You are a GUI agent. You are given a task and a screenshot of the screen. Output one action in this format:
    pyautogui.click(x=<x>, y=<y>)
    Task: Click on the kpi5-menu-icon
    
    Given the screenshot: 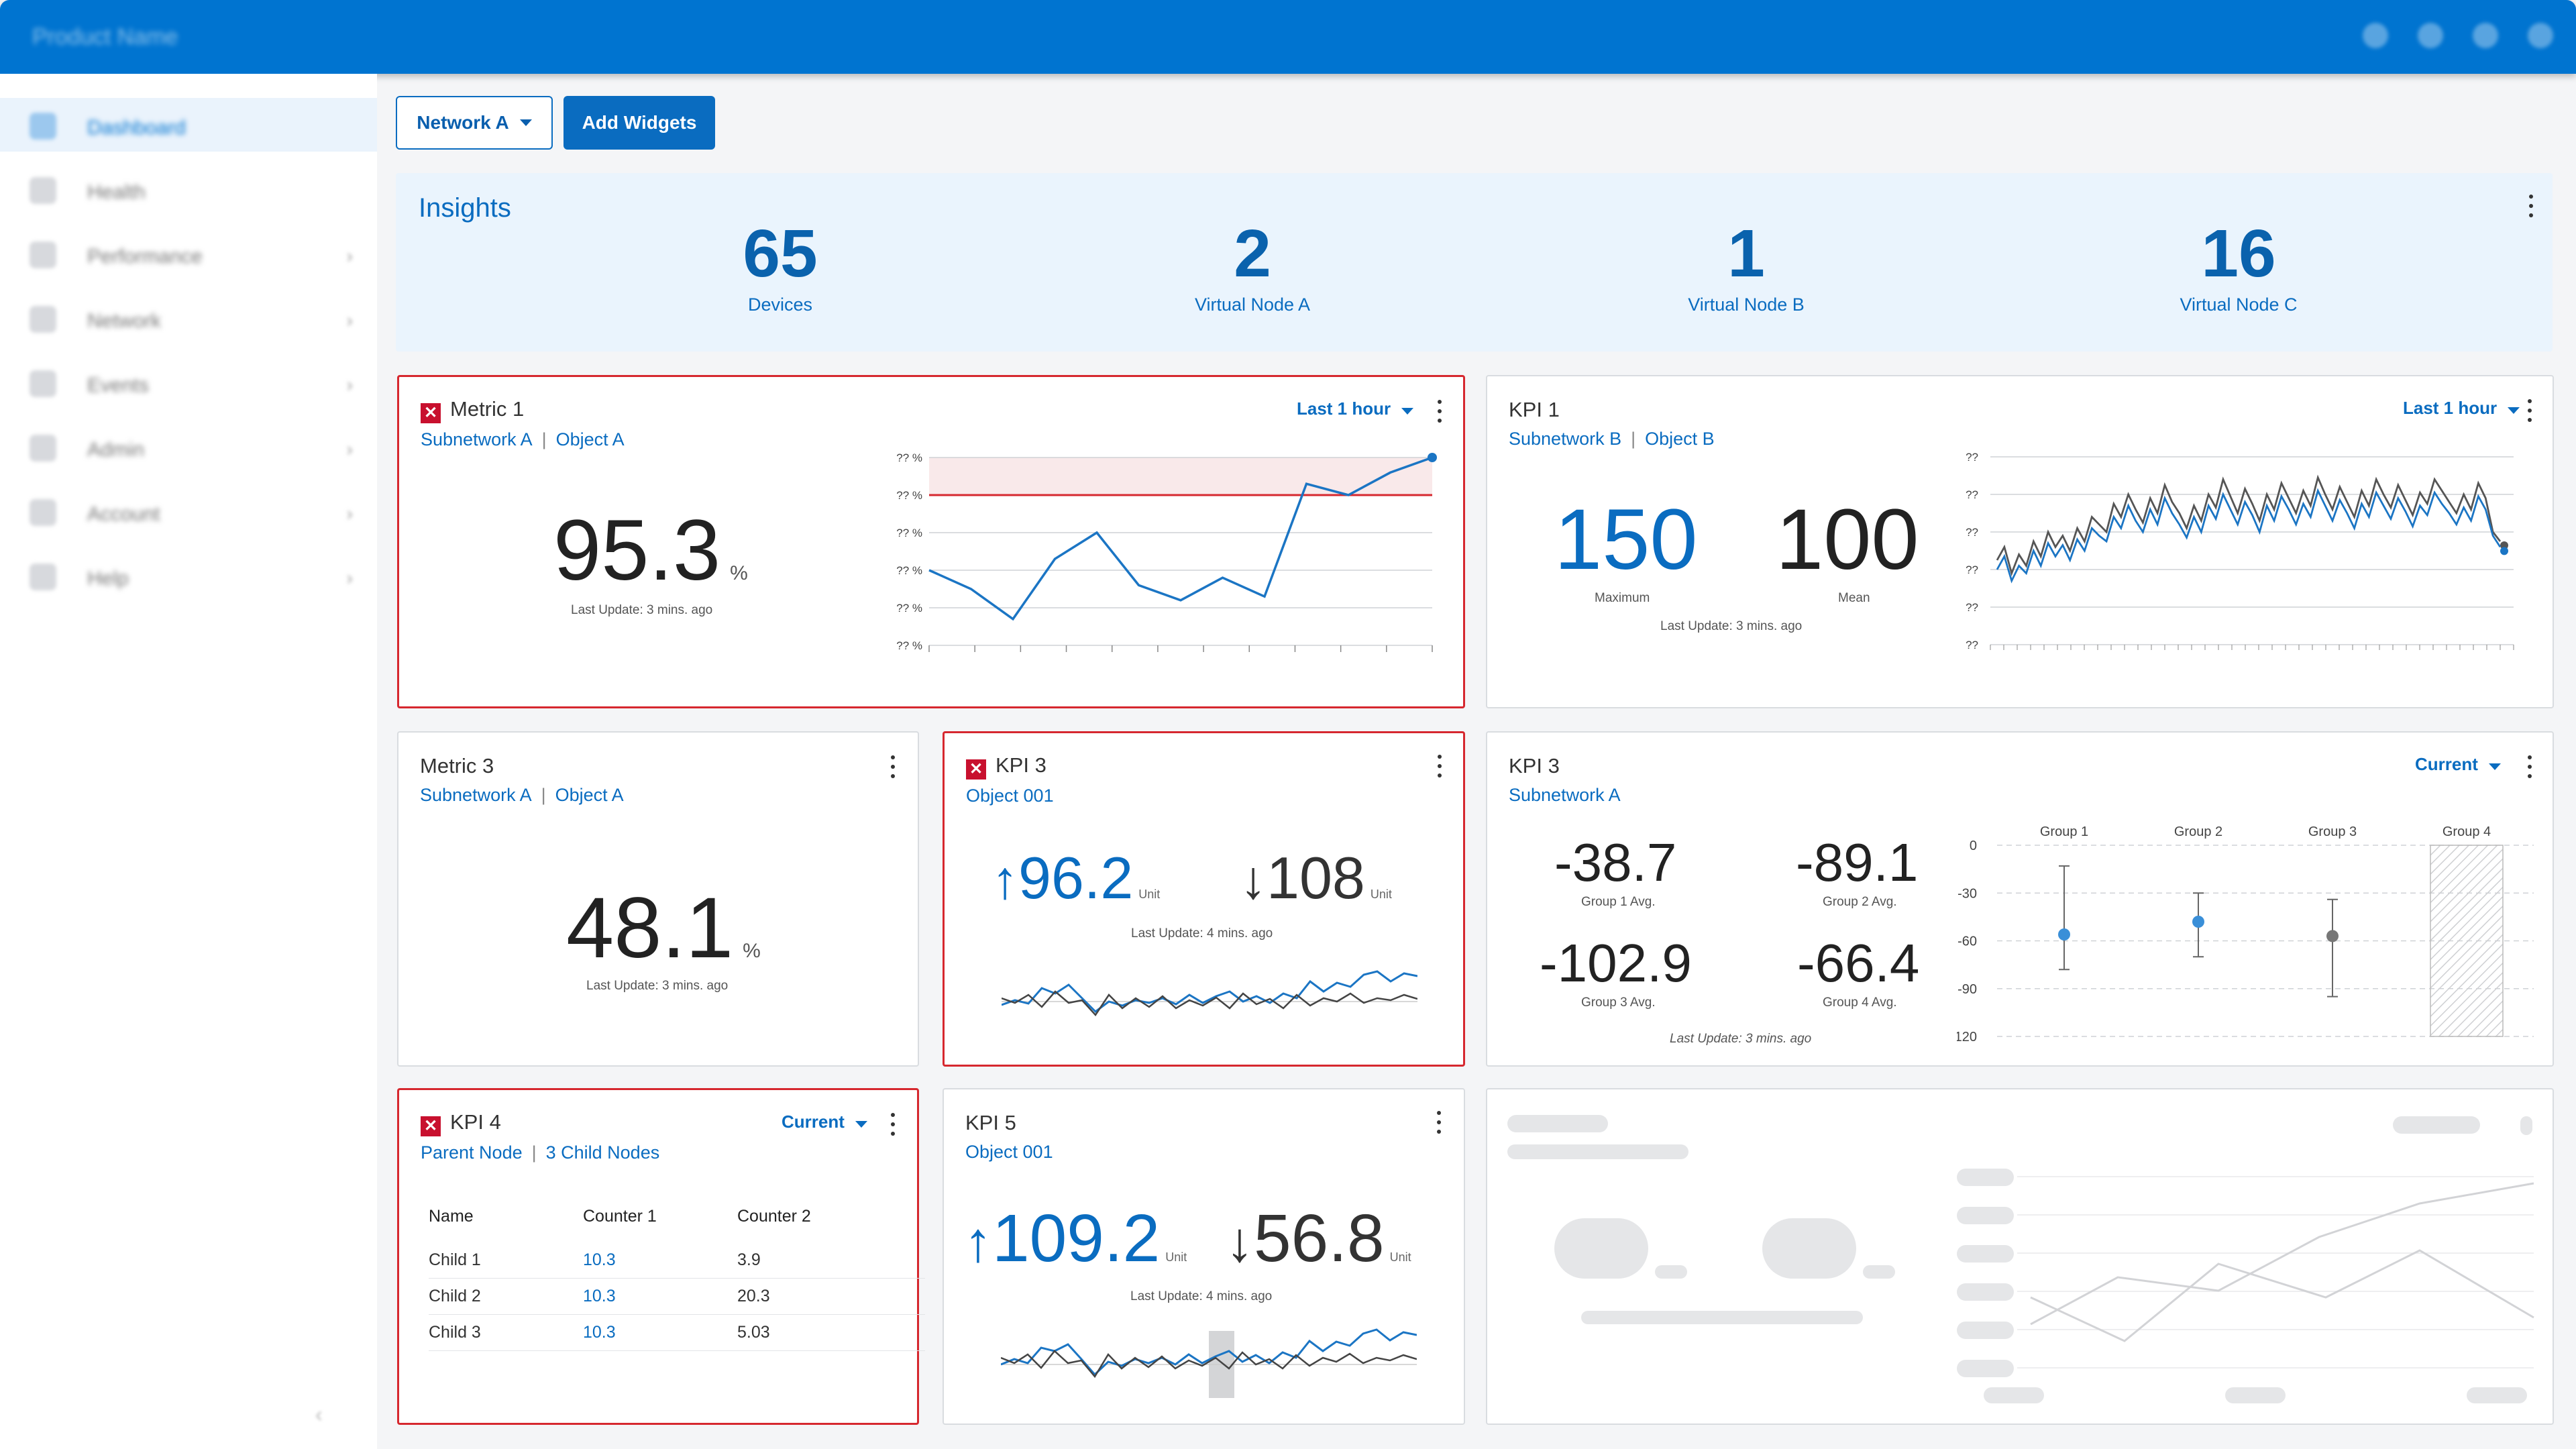 What is the action you would take?
    pyautogui.click(x=1438, y=1123)
    